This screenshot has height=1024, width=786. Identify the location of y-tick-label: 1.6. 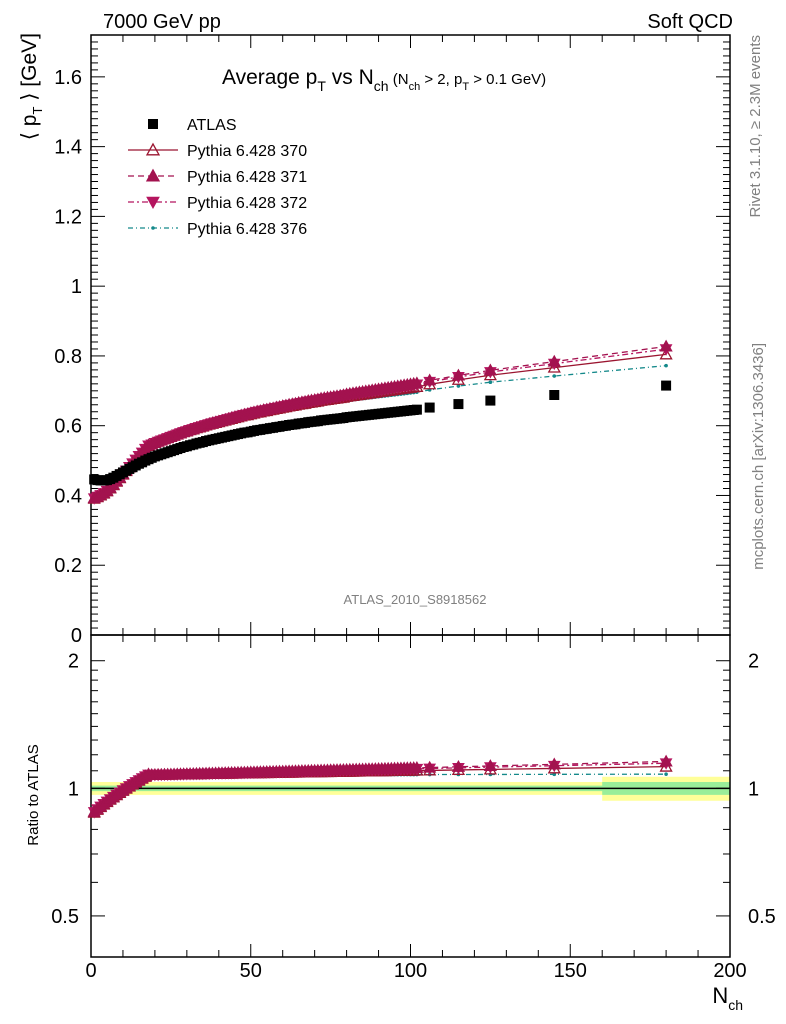
(68, 78).